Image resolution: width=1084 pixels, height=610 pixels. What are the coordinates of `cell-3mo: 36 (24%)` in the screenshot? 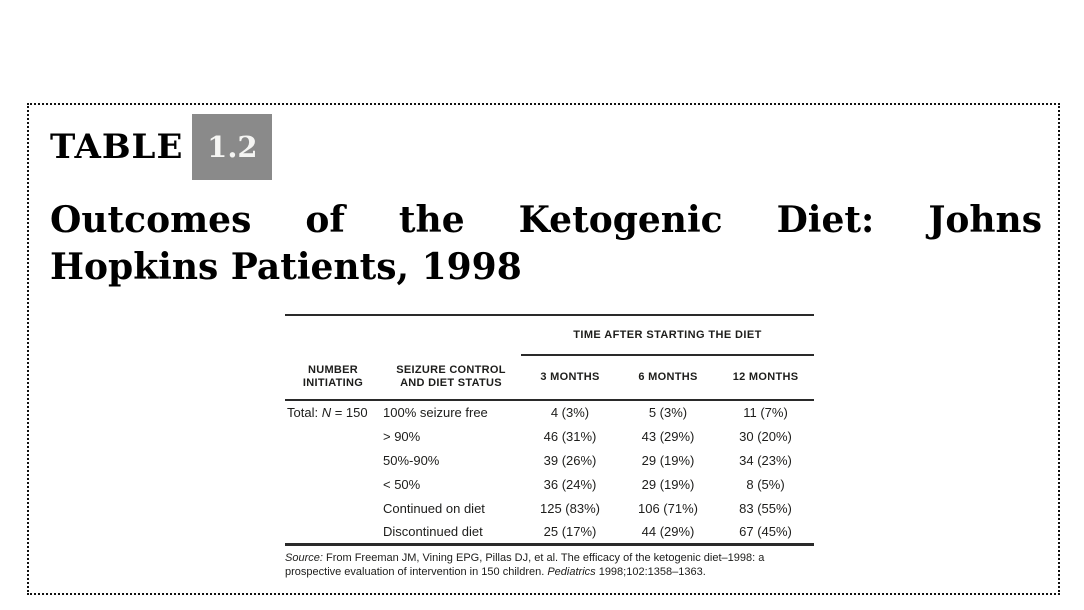 It's located at (570, 484).